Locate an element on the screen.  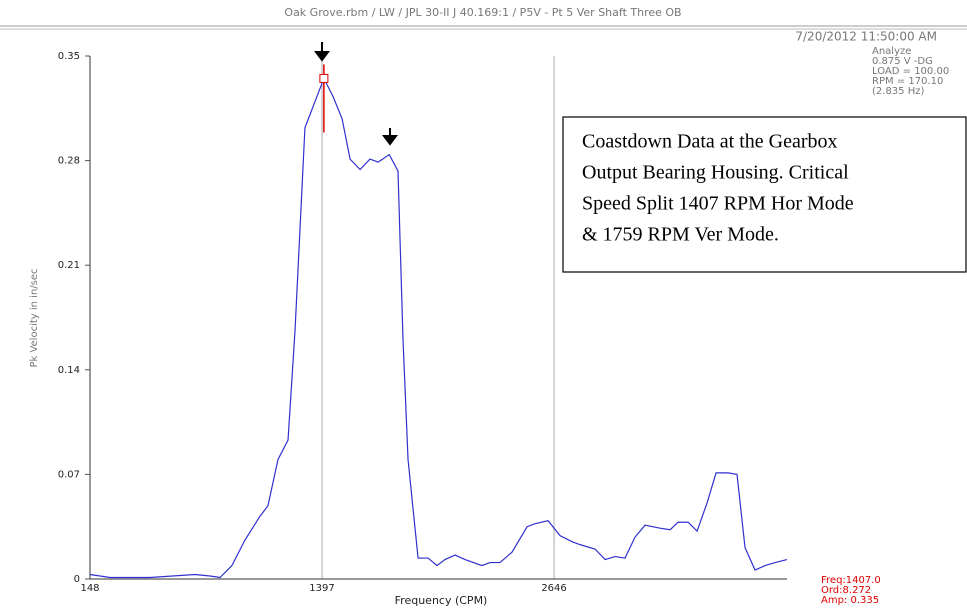
annotation-line: Speed Split 1407 RPM Hor Mode is located at coordinates (718, 204).